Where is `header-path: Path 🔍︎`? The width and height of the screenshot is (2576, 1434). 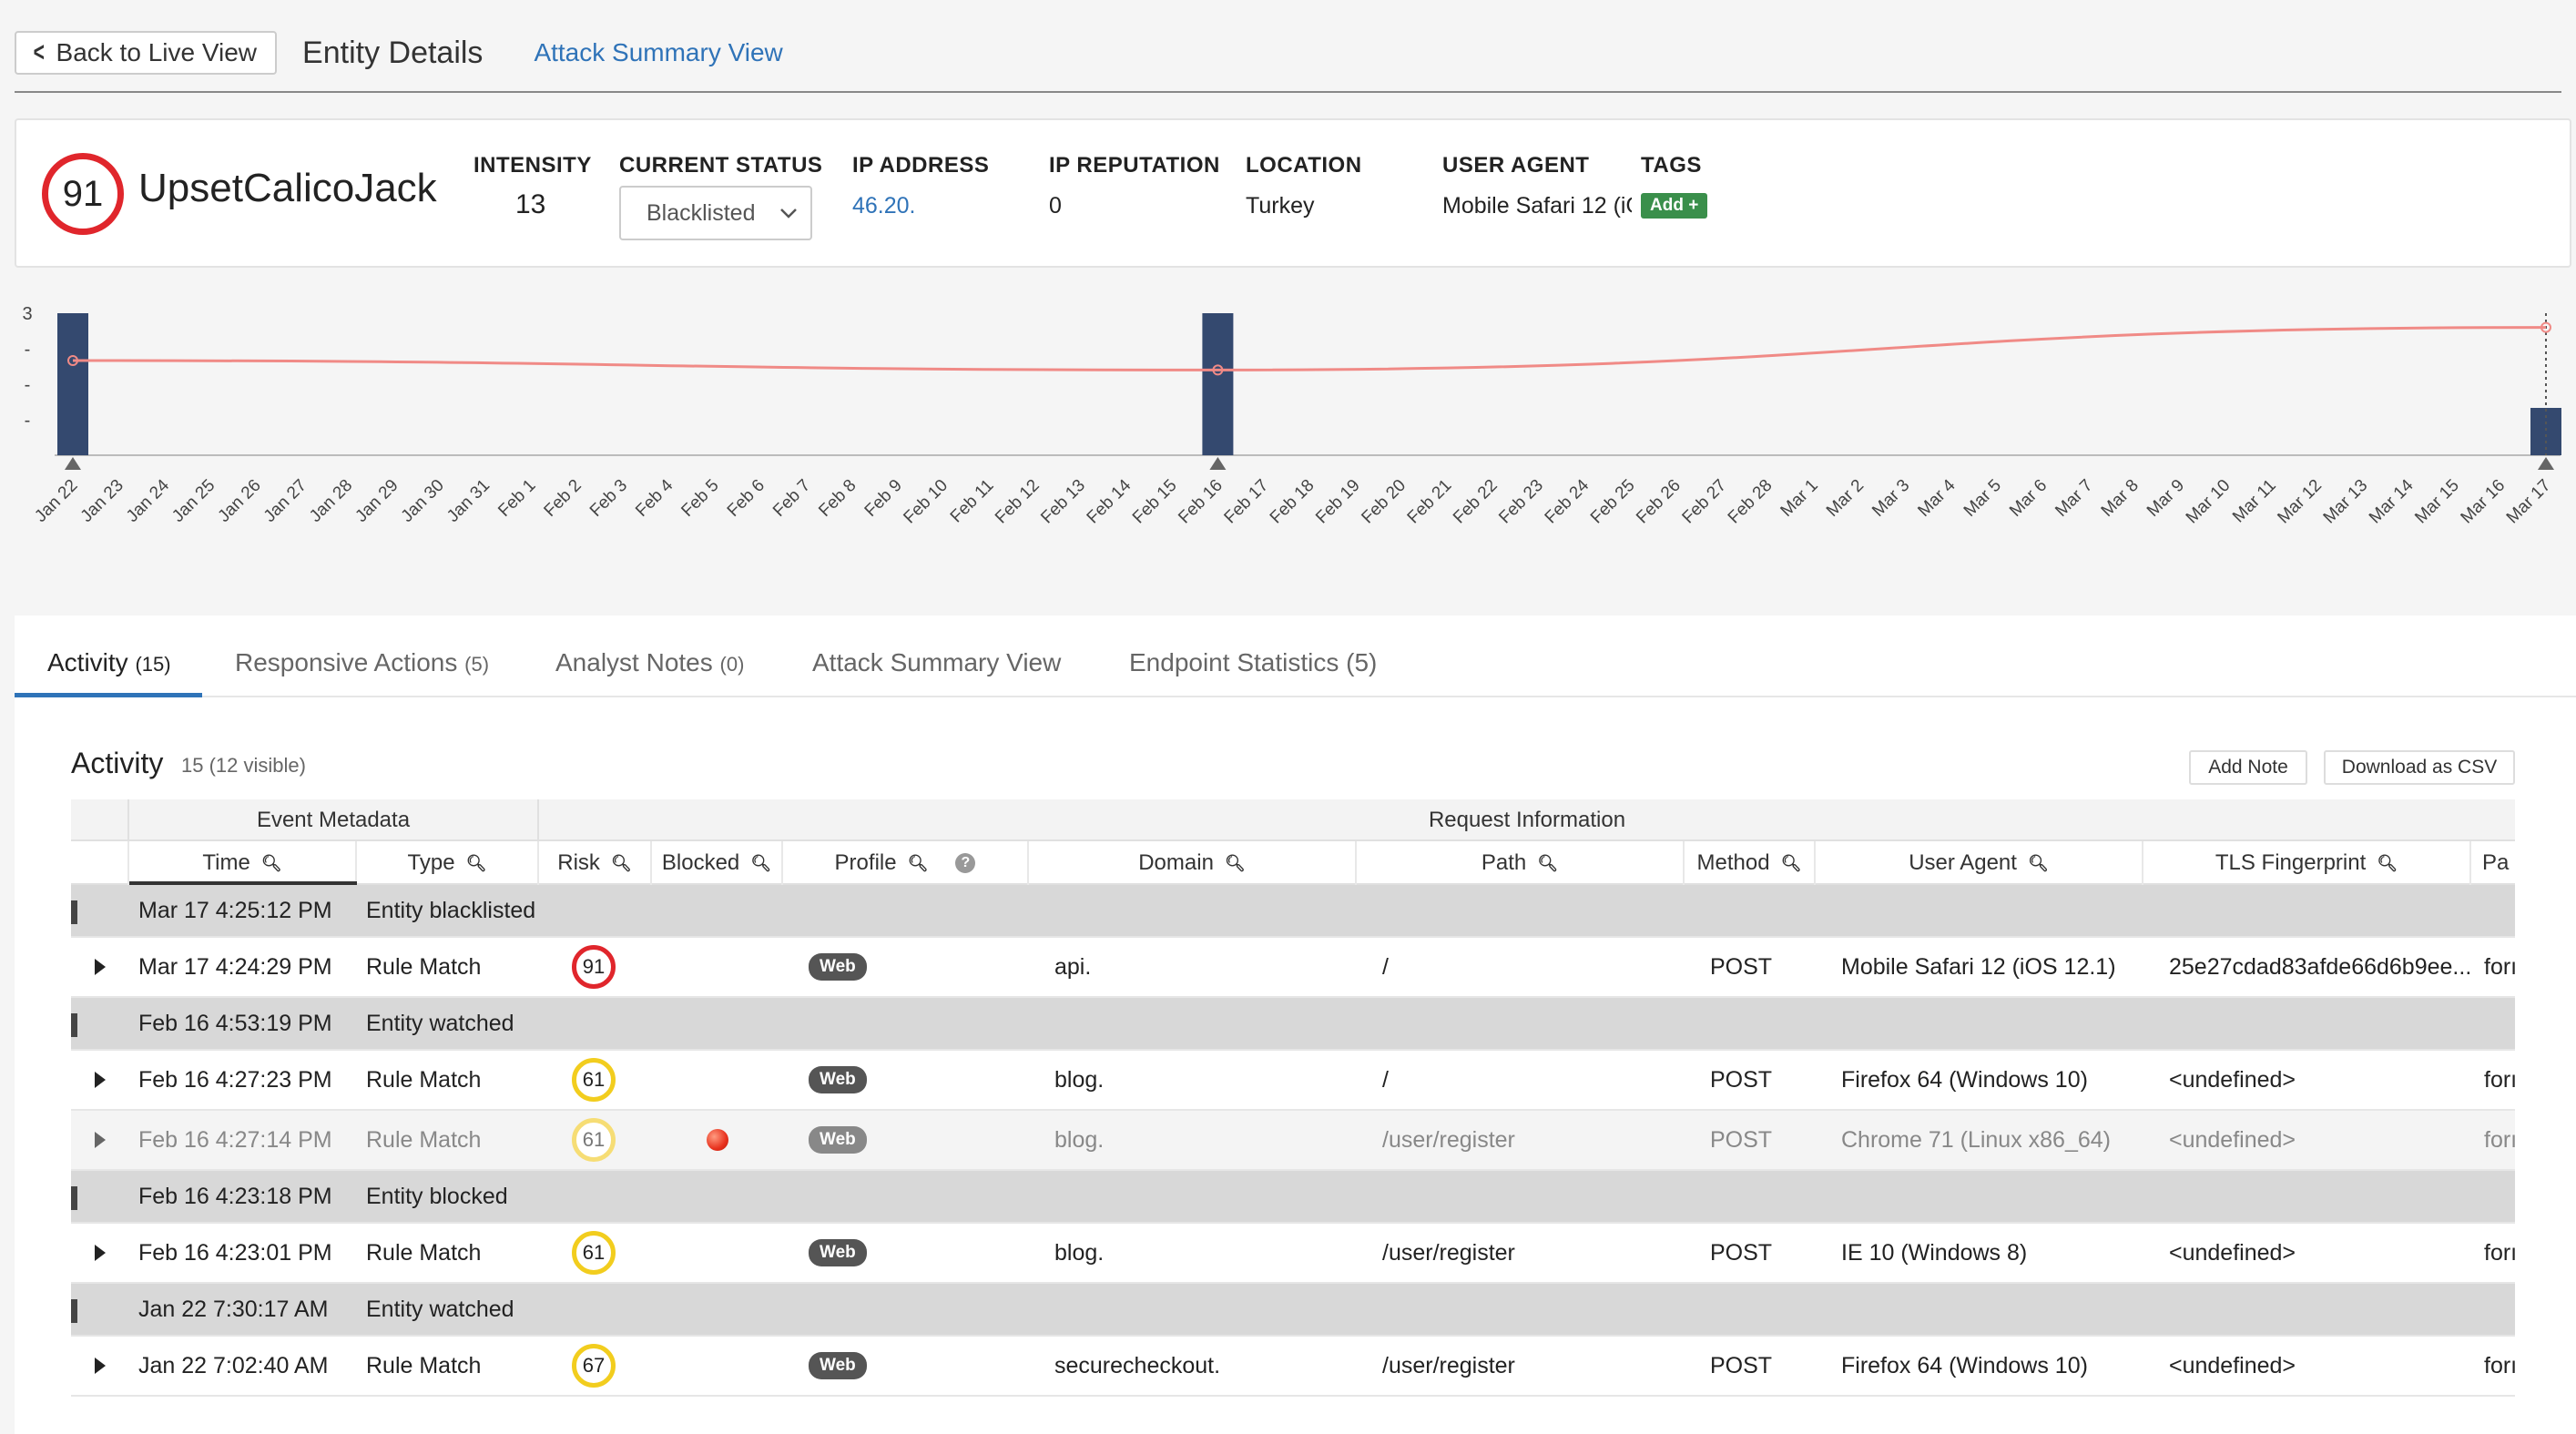 header-path: Path 🔍︎ is located at coordinates (1521, 863).